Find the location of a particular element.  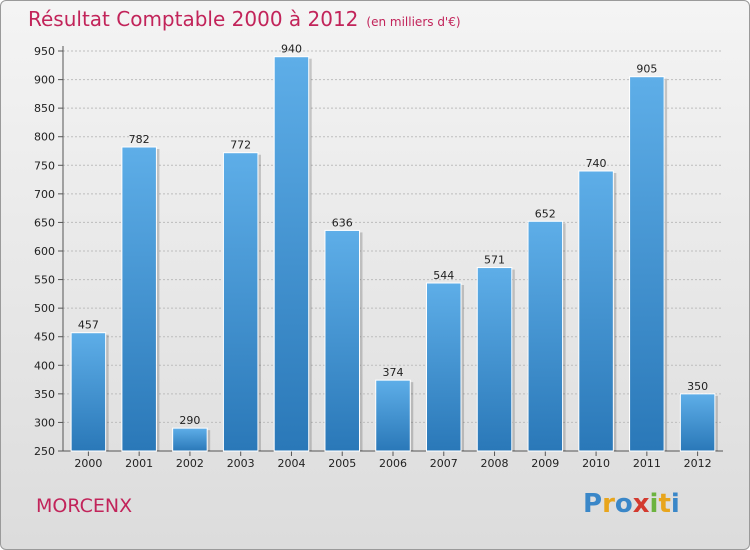

bar-2000 is located at coordinates (88, 392).